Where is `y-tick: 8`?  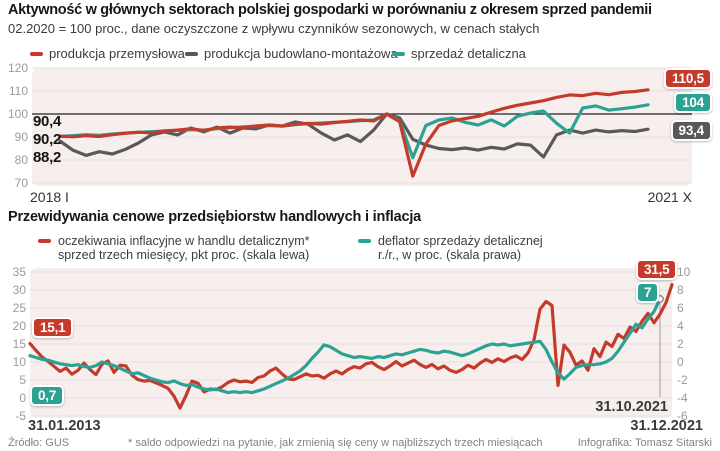 y-tick: 8 is located at coordinates (680, 290).